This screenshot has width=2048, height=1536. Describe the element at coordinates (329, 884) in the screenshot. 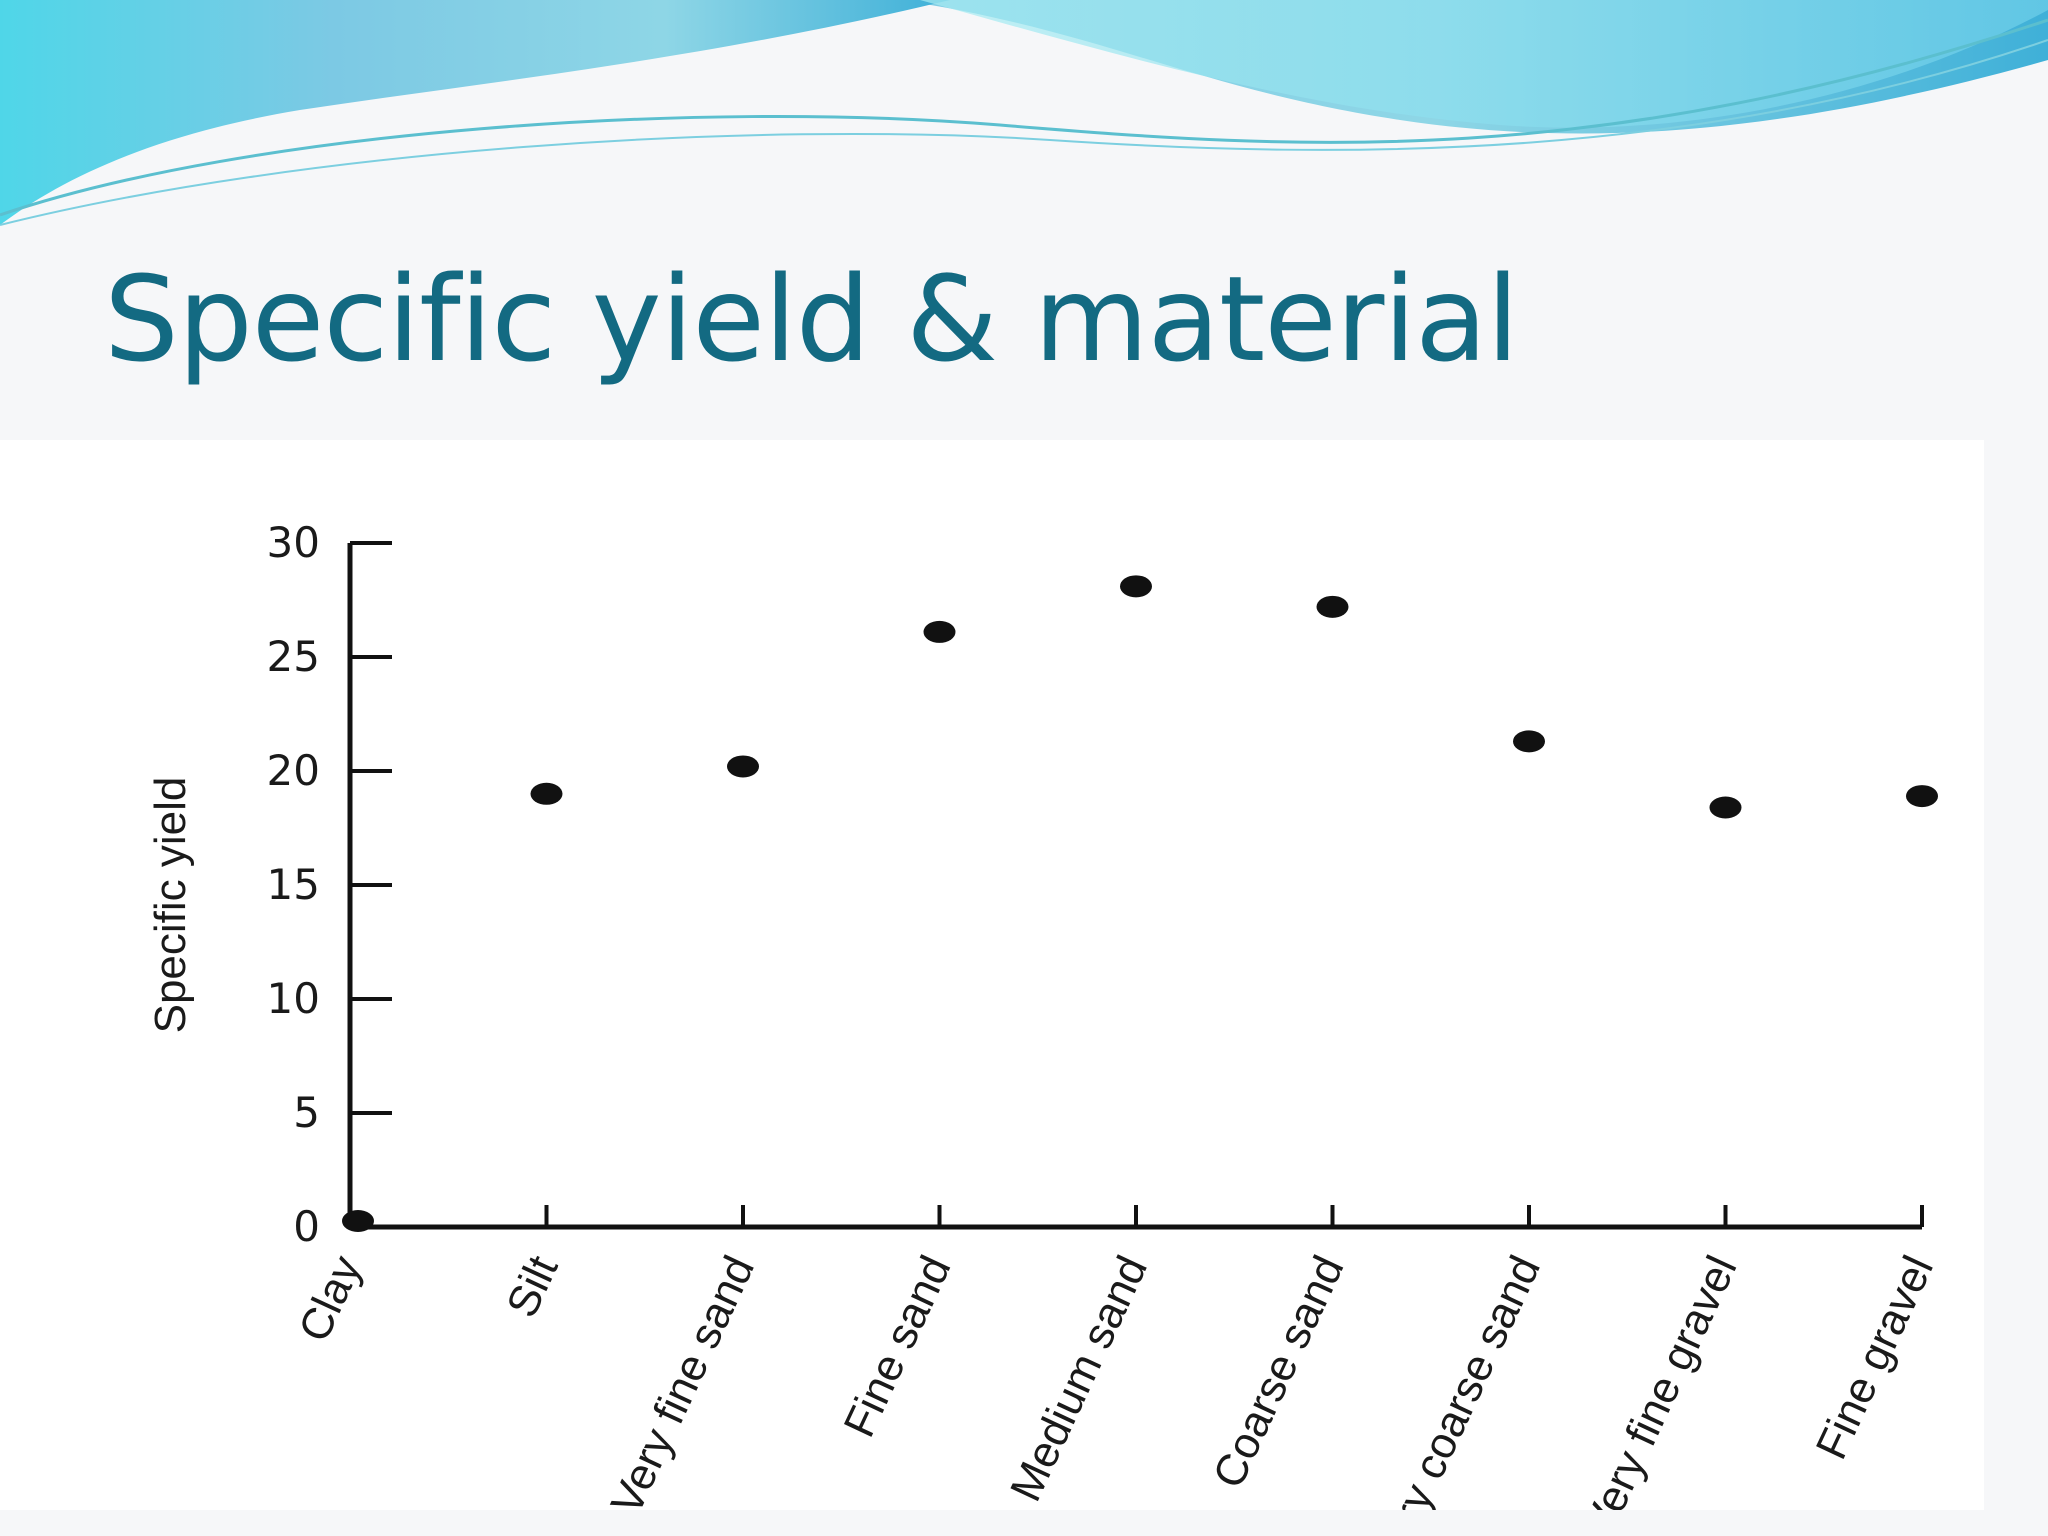

I see `y-axis-ticks: 0 5 10 15 20 25 30` at that location.